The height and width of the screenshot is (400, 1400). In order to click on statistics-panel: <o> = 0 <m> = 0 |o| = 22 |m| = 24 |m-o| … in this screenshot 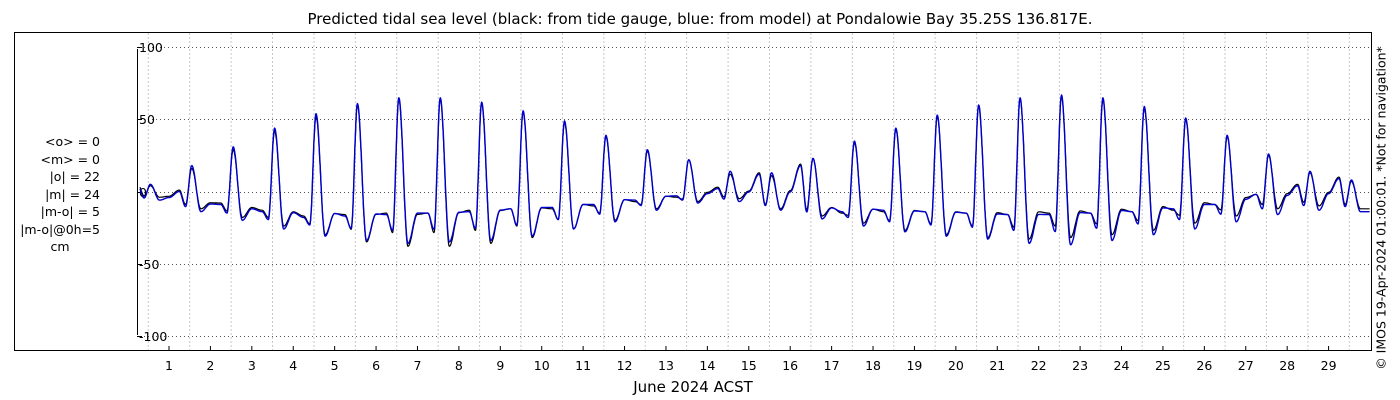, I will do `click(50, 194)`.